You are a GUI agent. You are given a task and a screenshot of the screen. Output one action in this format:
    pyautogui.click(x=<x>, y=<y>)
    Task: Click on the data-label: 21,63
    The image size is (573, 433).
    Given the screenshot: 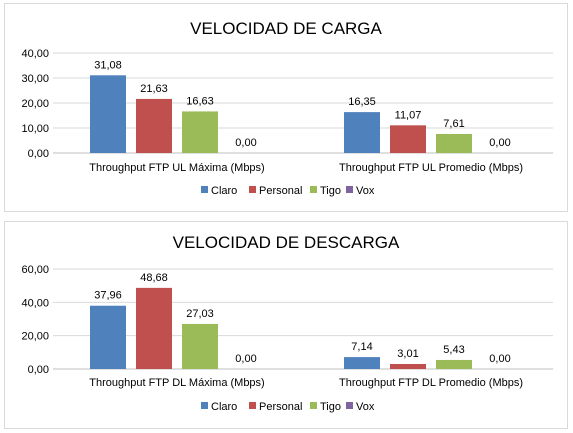 What is the action you would take?
    pyautogui.click(x=154, y=89)
    